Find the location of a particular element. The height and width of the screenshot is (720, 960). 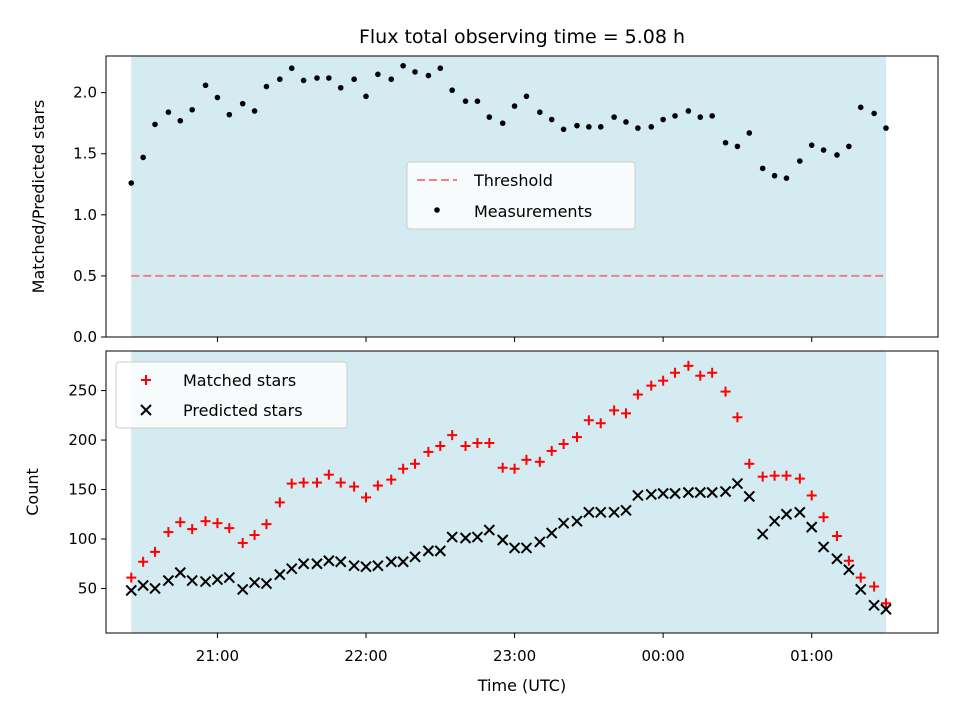

legend-measurements-label: Measurements is located at coordinates (533, 211).